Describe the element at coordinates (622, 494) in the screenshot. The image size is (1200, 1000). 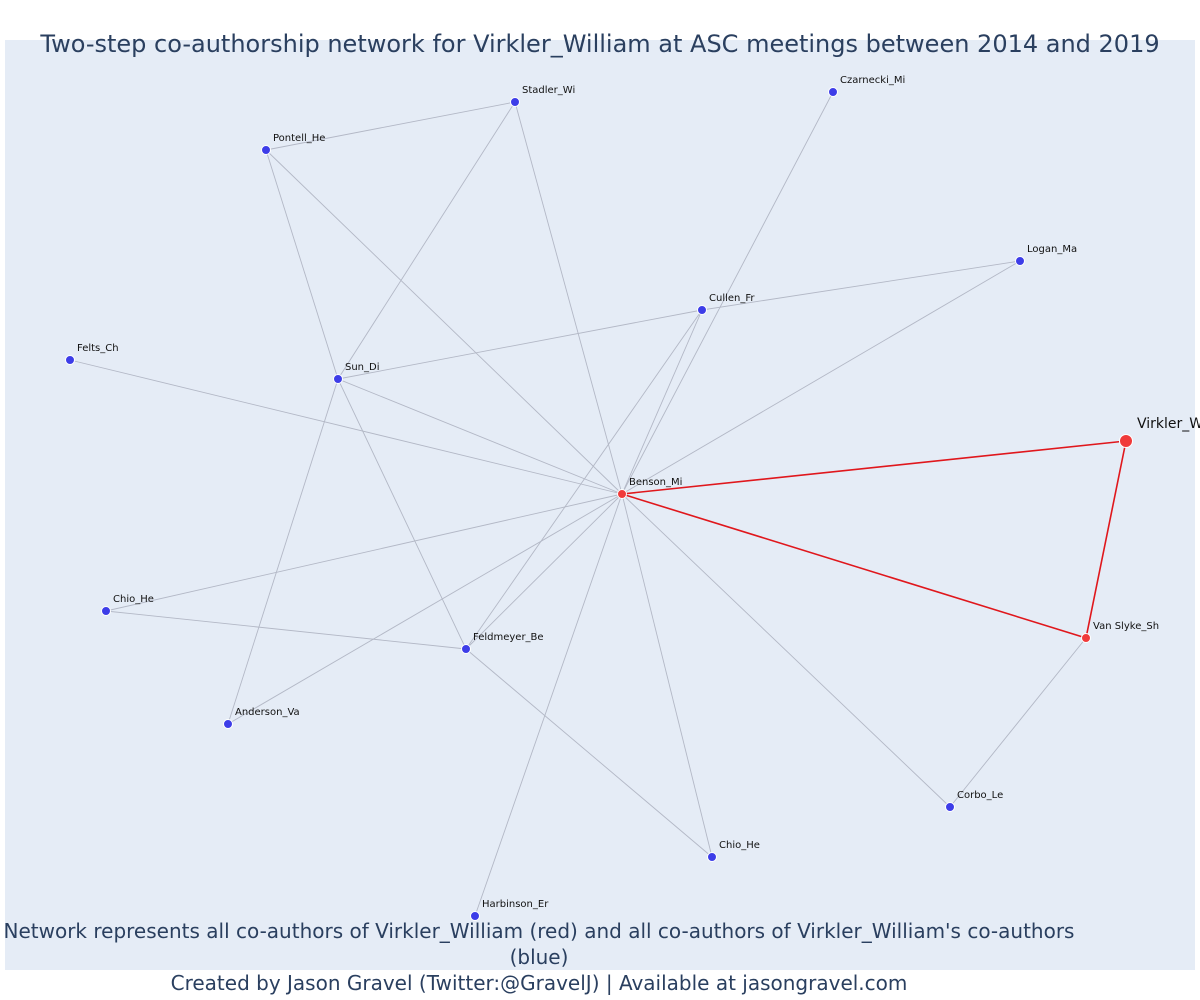
I see `node-benson` at that location.